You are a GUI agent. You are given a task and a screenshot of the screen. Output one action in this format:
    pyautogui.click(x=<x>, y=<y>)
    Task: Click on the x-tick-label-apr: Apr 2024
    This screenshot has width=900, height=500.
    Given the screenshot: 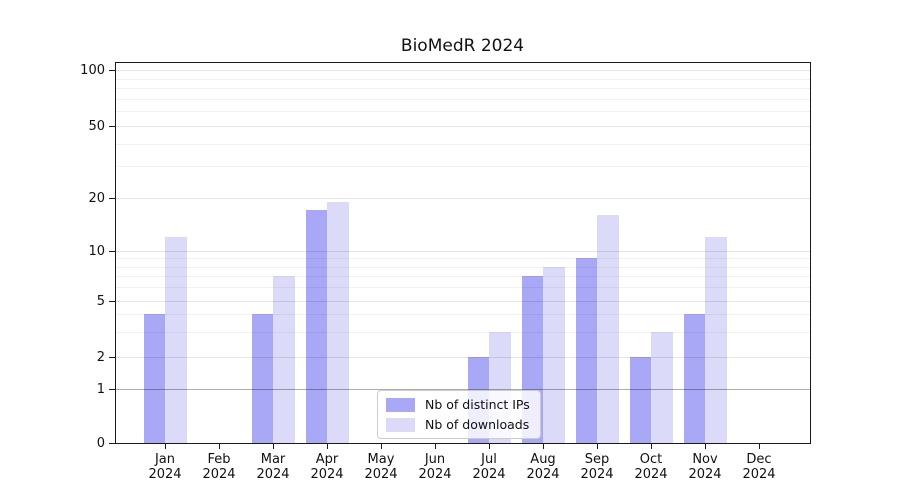 What is the action you would take?
    pyautogui.click(x=327, y=467)
    